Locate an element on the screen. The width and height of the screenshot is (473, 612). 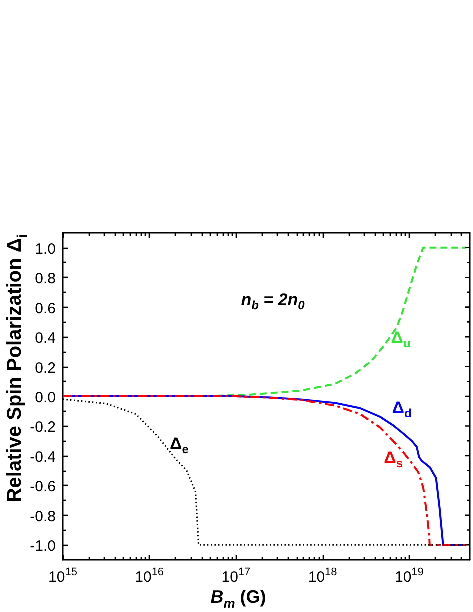
y-tick-label: 0.4 is located at coordinates (45, 339).